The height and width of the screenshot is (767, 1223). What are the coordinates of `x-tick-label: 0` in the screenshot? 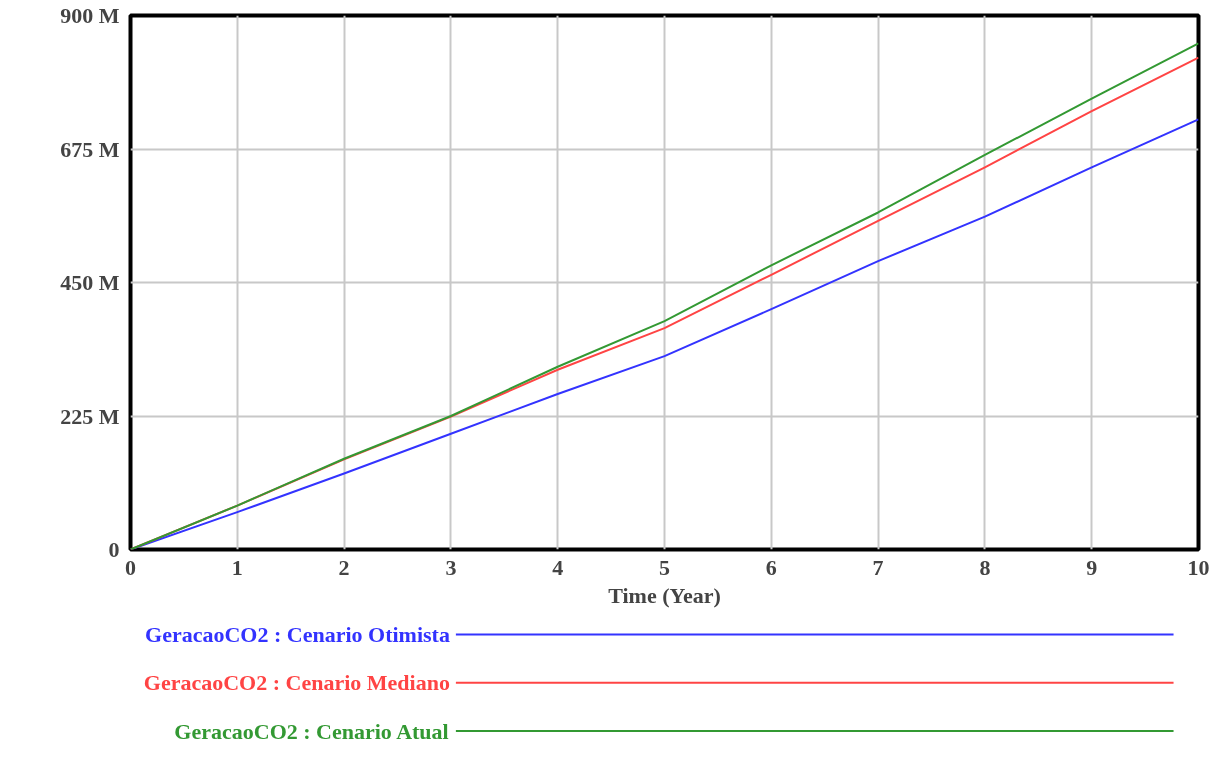 It's located at (130, 567).